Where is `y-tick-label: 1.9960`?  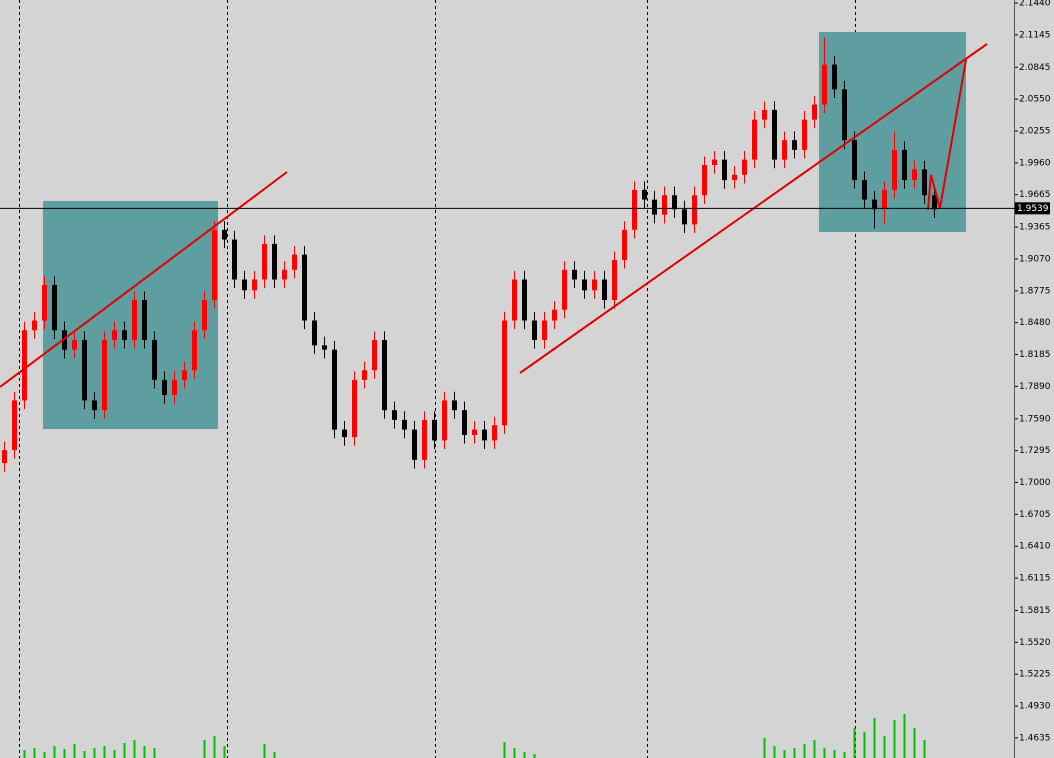
y-tick-label: 1.9960 is located at coordinates (1035, 163).